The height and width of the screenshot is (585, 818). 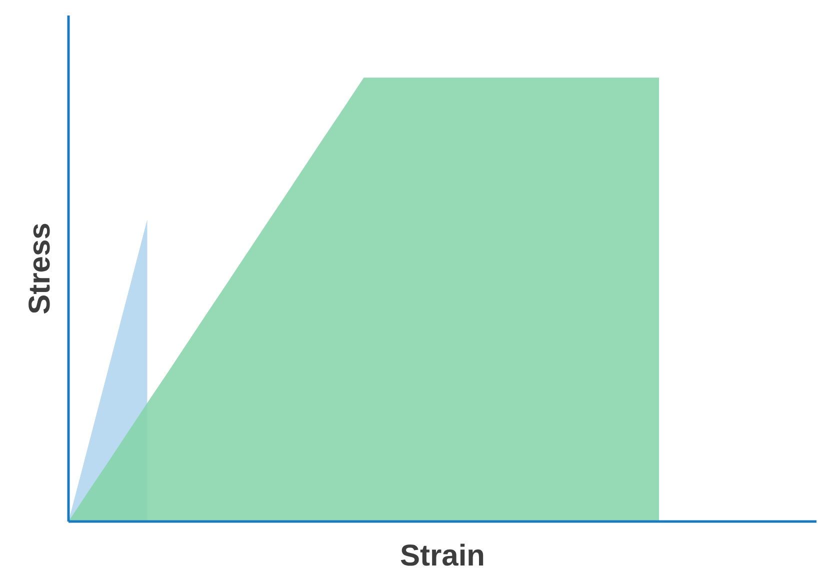 I want to click on x-axis-title: Strain, so click(x=443, y=556).